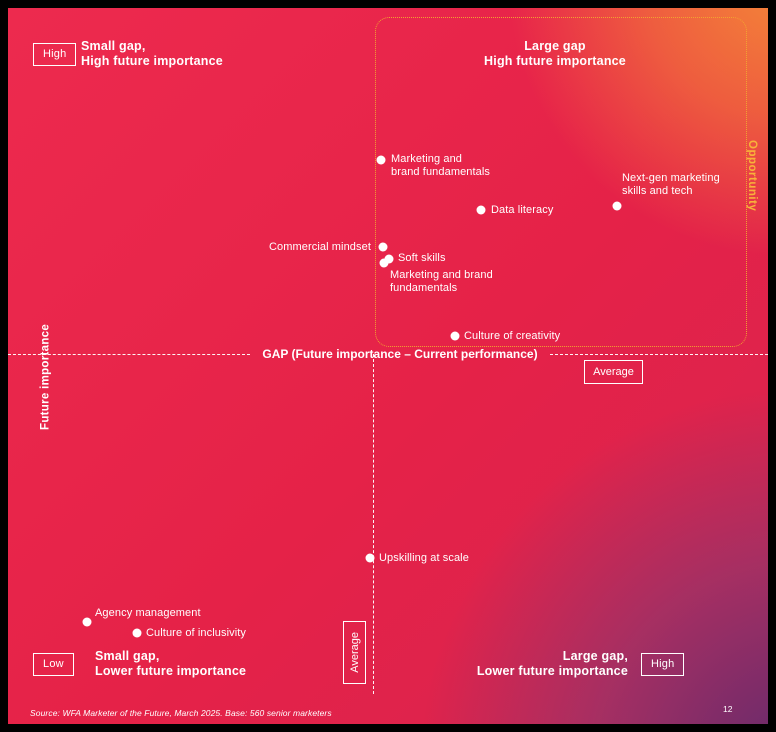  I want to click on y-average-marker: Average, so click(354, 652).